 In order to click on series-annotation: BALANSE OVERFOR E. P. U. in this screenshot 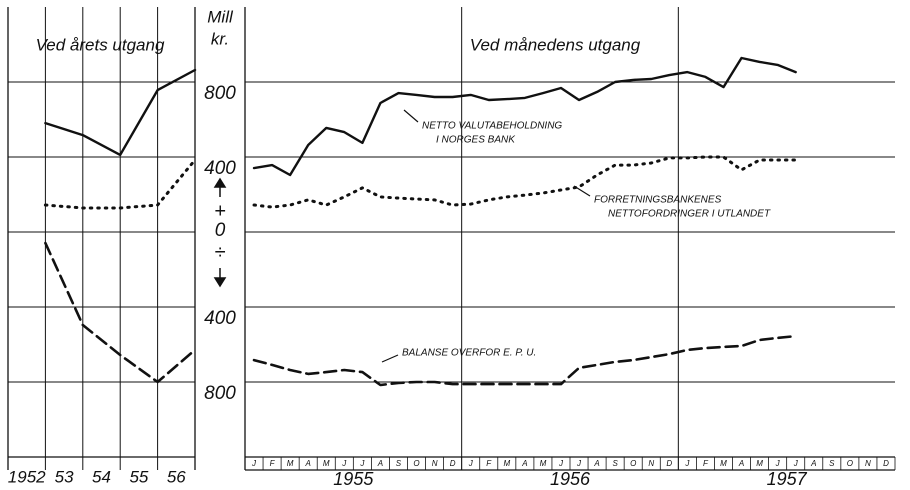, I will do `click(469, 353)`.